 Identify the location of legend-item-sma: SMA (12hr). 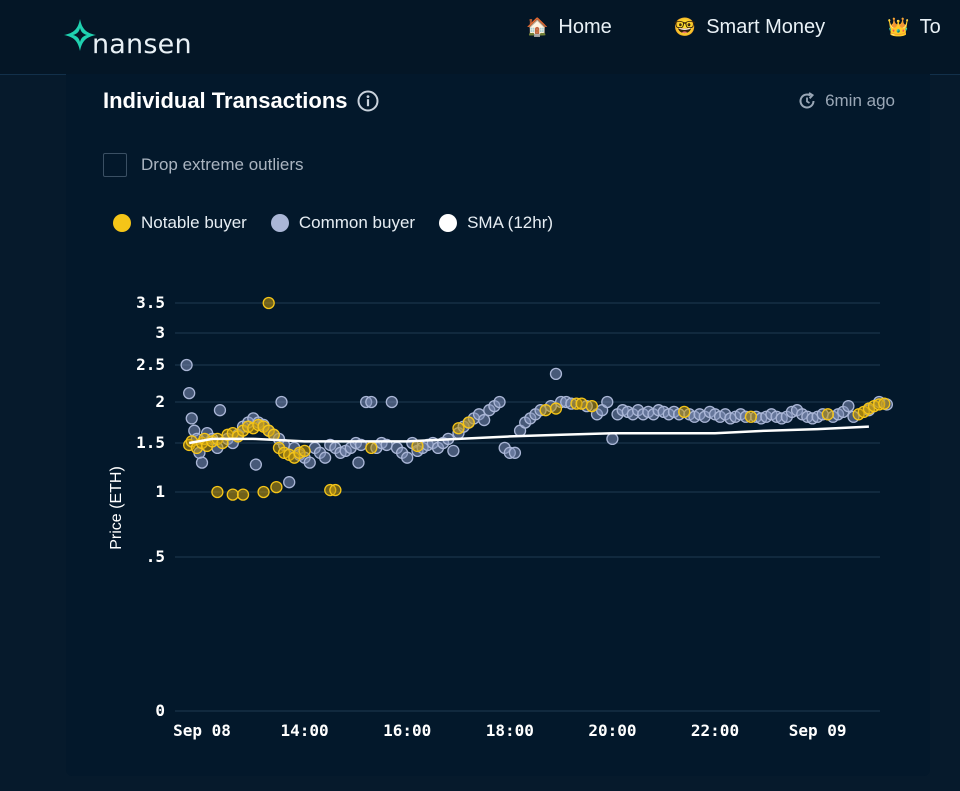
(496, 223).